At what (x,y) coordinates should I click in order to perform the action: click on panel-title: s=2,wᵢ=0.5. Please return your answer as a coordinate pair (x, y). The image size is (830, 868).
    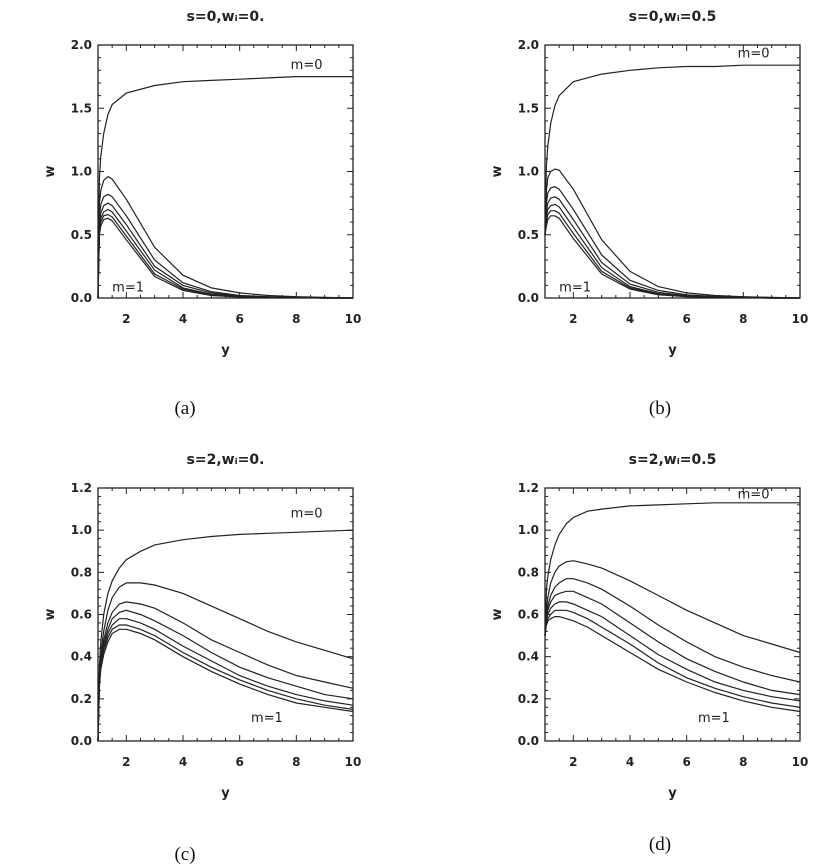
    Looking at the image, I should click on (673, 460).